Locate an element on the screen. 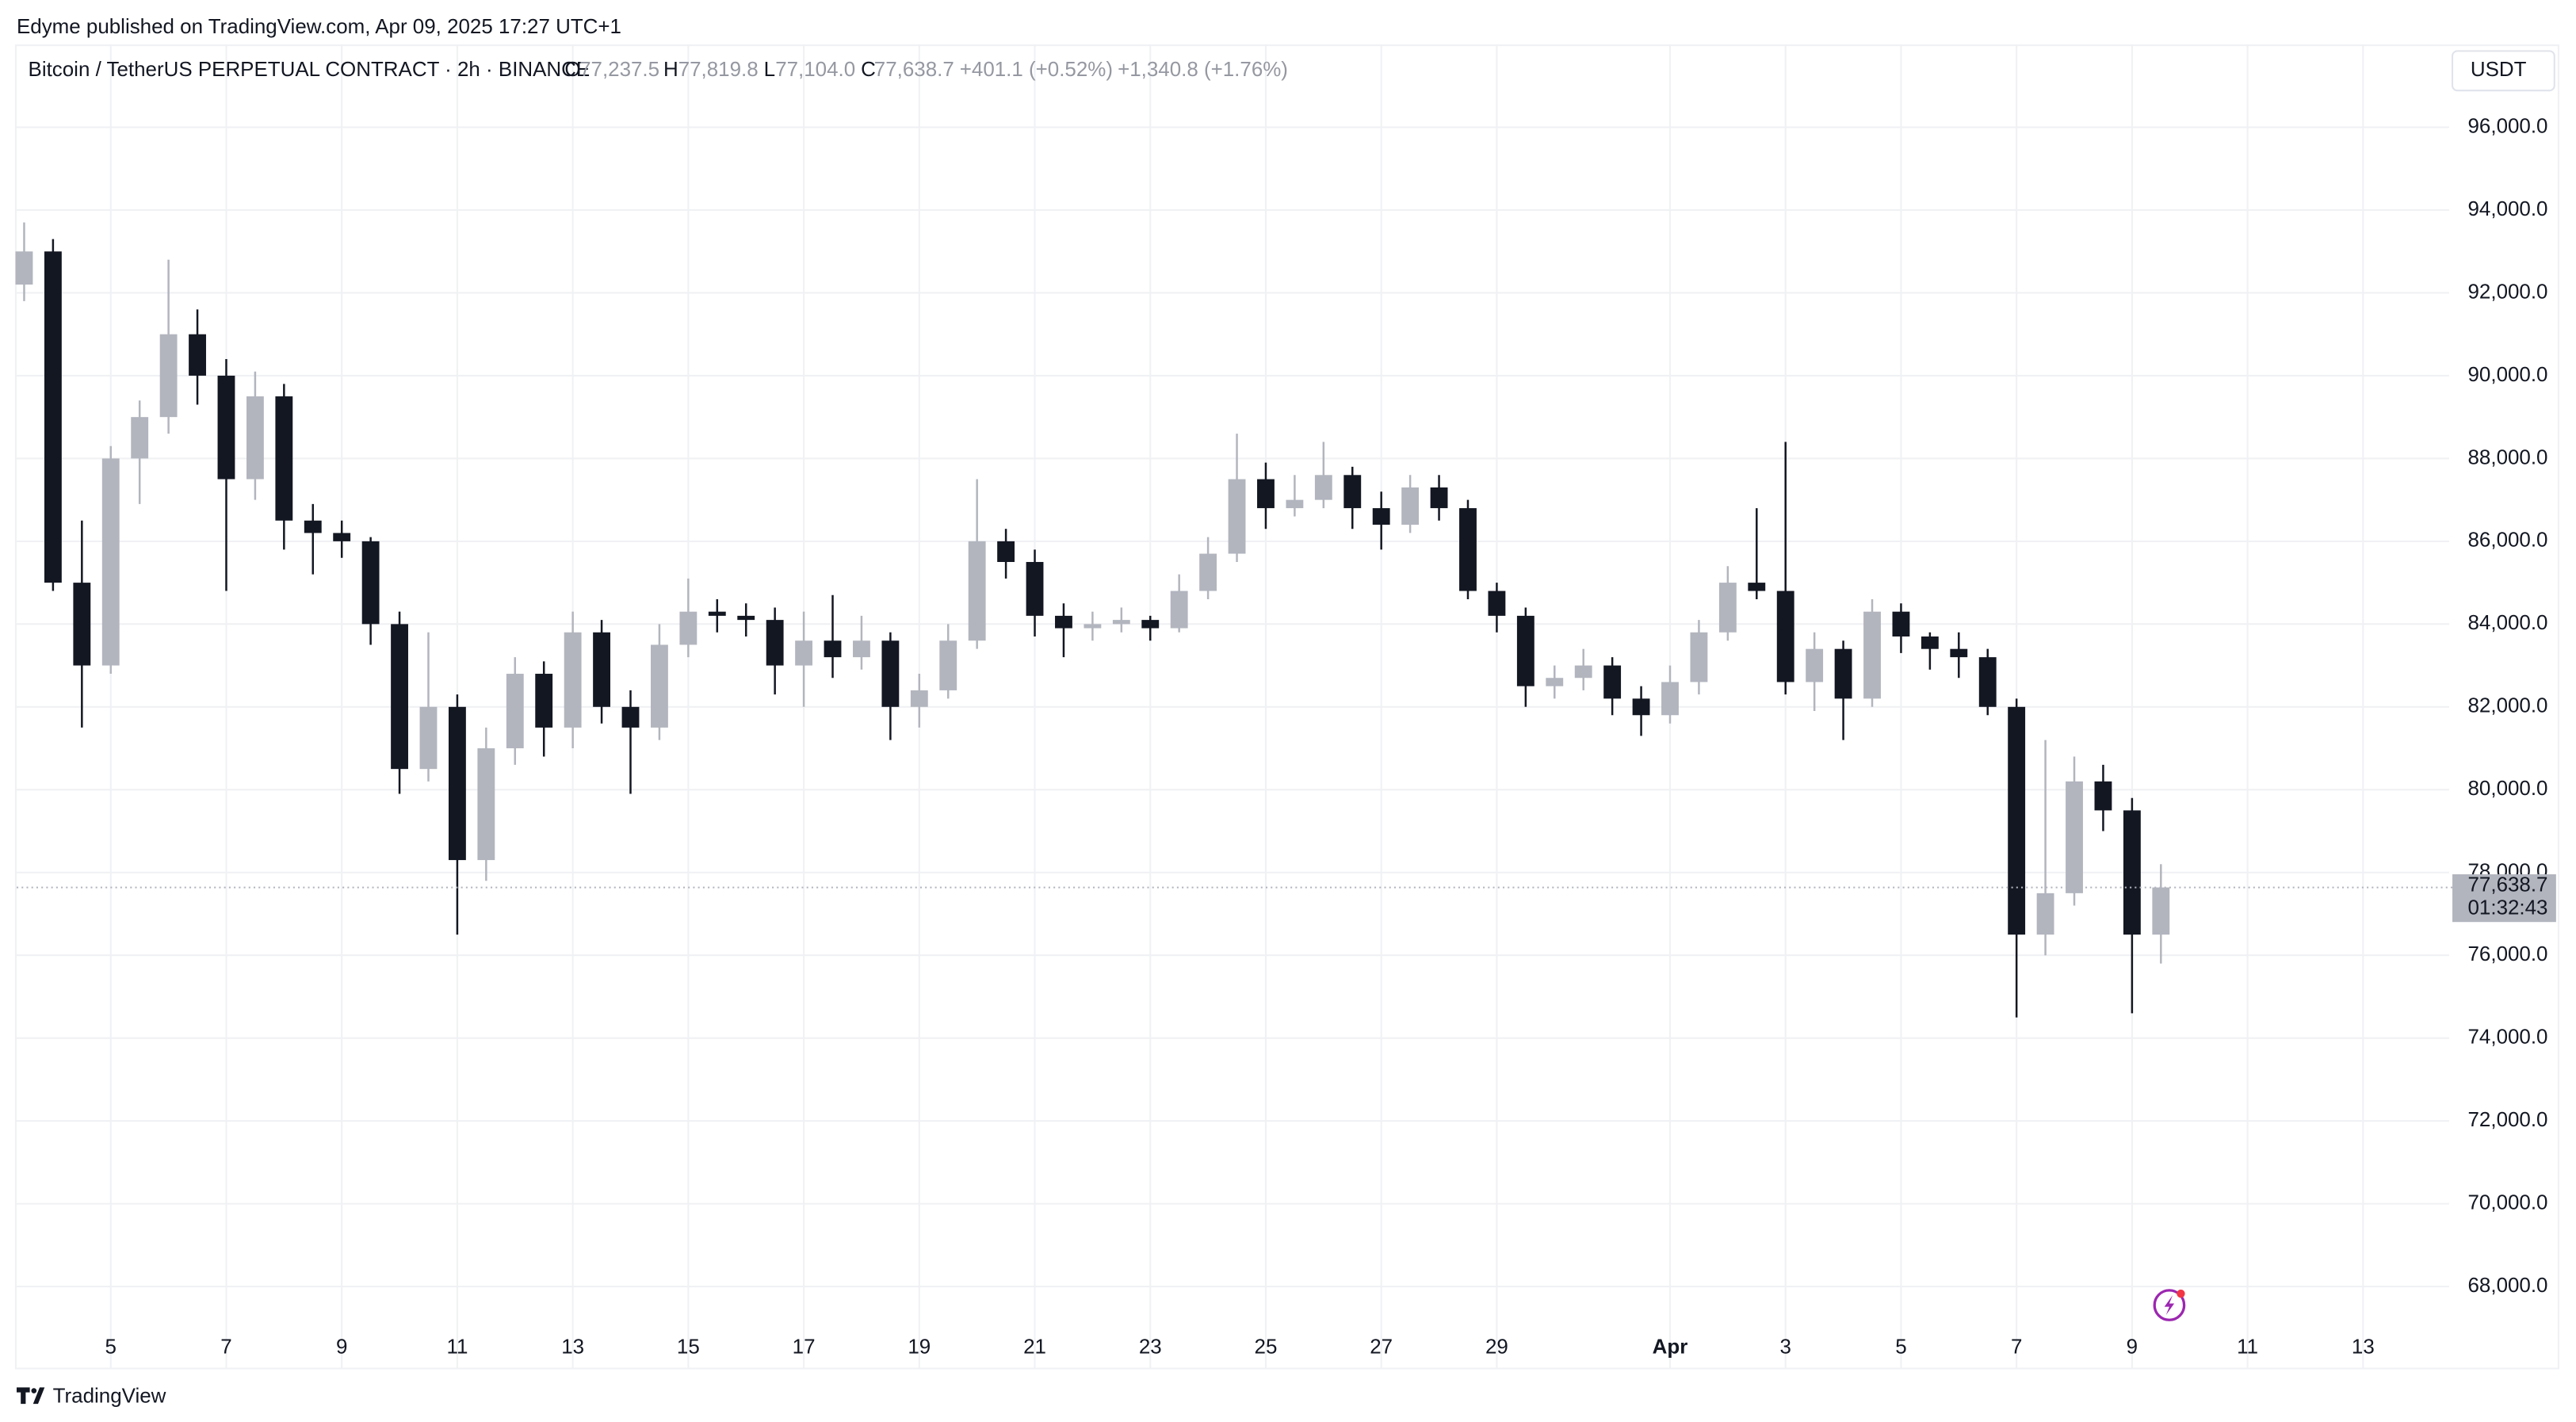 Image resolution: width=2576 pixels, height=1422 pixels. ohlc-value: 77,819.8 is located at coordinates (718, 70).